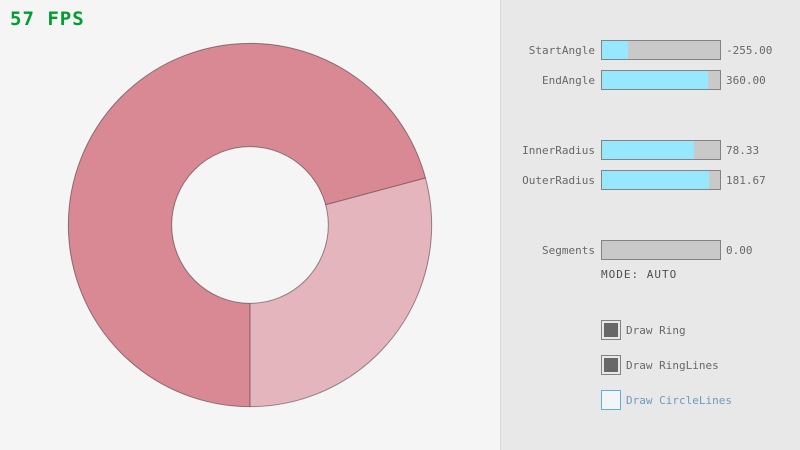  I want to click on checkbox-label: Draw Ring, so click(656, 330).